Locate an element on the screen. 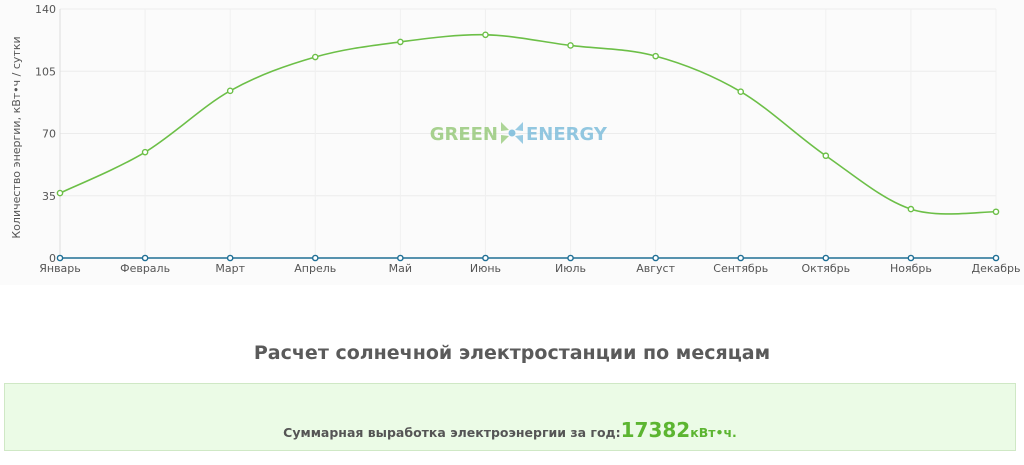 This screenshot has height=465, width=1024. watermark-energy-text: ENERGY is located at coordinates (567, 134).